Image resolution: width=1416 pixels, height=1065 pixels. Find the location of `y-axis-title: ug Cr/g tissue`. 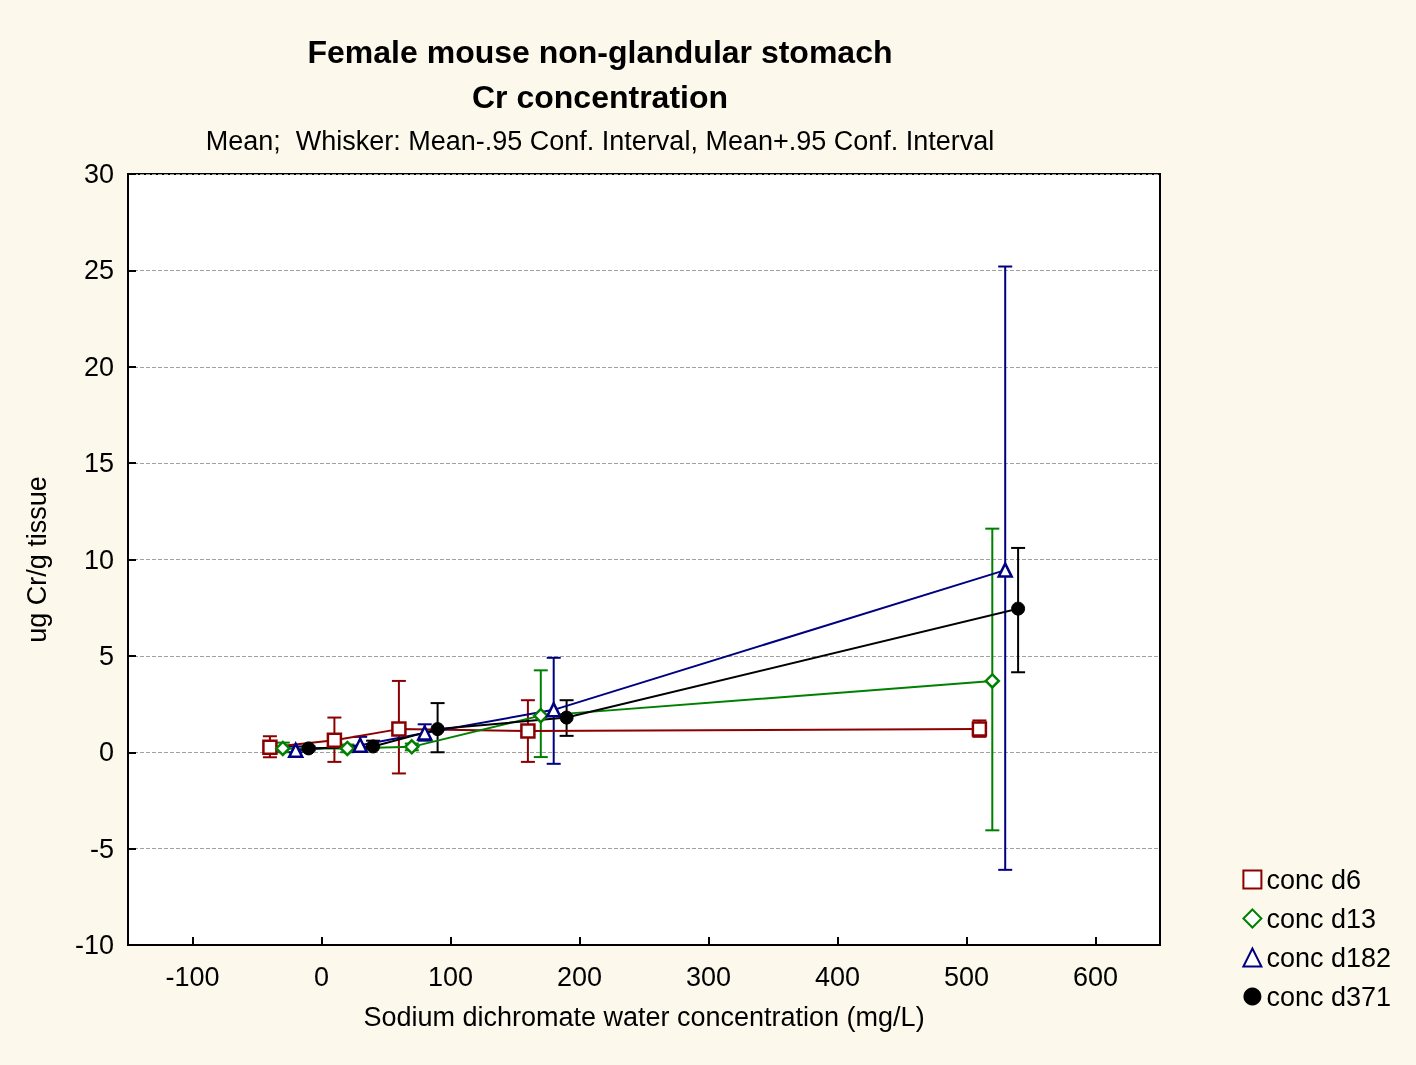

y-axis-title: ug Cr/g tissue is located at coordinates (36, 559).